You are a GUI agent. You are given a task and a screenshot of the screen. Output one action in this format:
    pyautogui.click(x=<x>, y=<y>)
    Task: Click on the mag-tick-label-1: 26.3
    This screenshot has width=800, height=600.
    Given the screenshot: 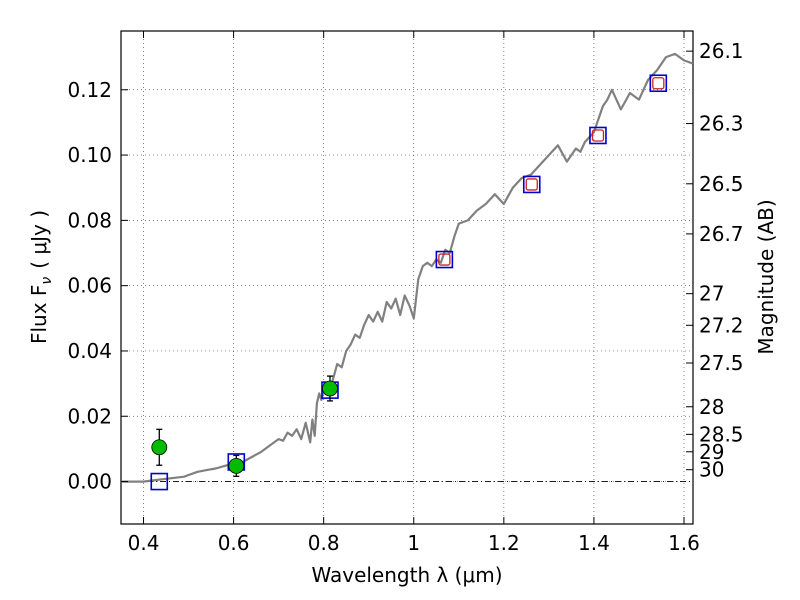 What is the action you would take?
    pyautogui.click(x=721, y=124)
    